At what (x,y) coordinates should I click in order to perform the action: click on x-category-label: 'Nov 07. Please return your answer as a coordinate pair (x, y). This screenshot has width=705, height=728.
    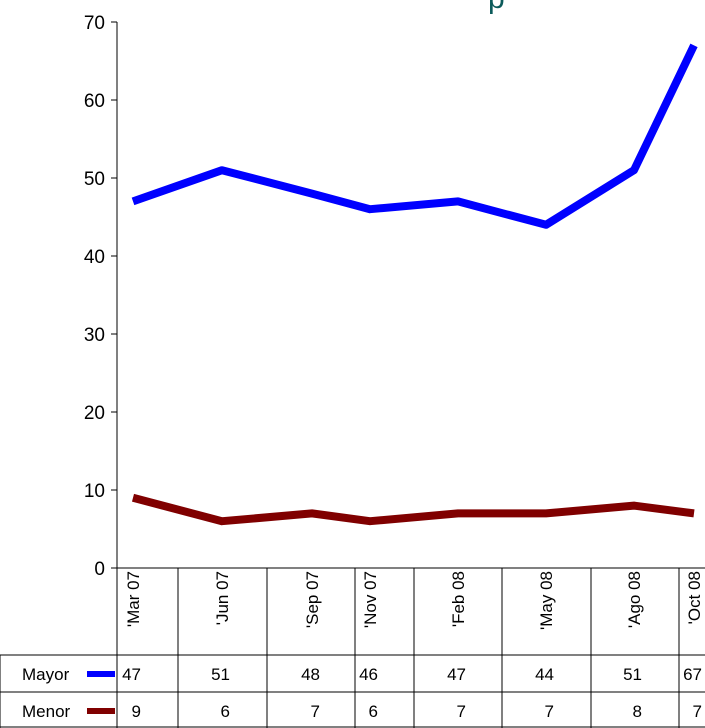
    Looking at the image, I should click on (370, 599).